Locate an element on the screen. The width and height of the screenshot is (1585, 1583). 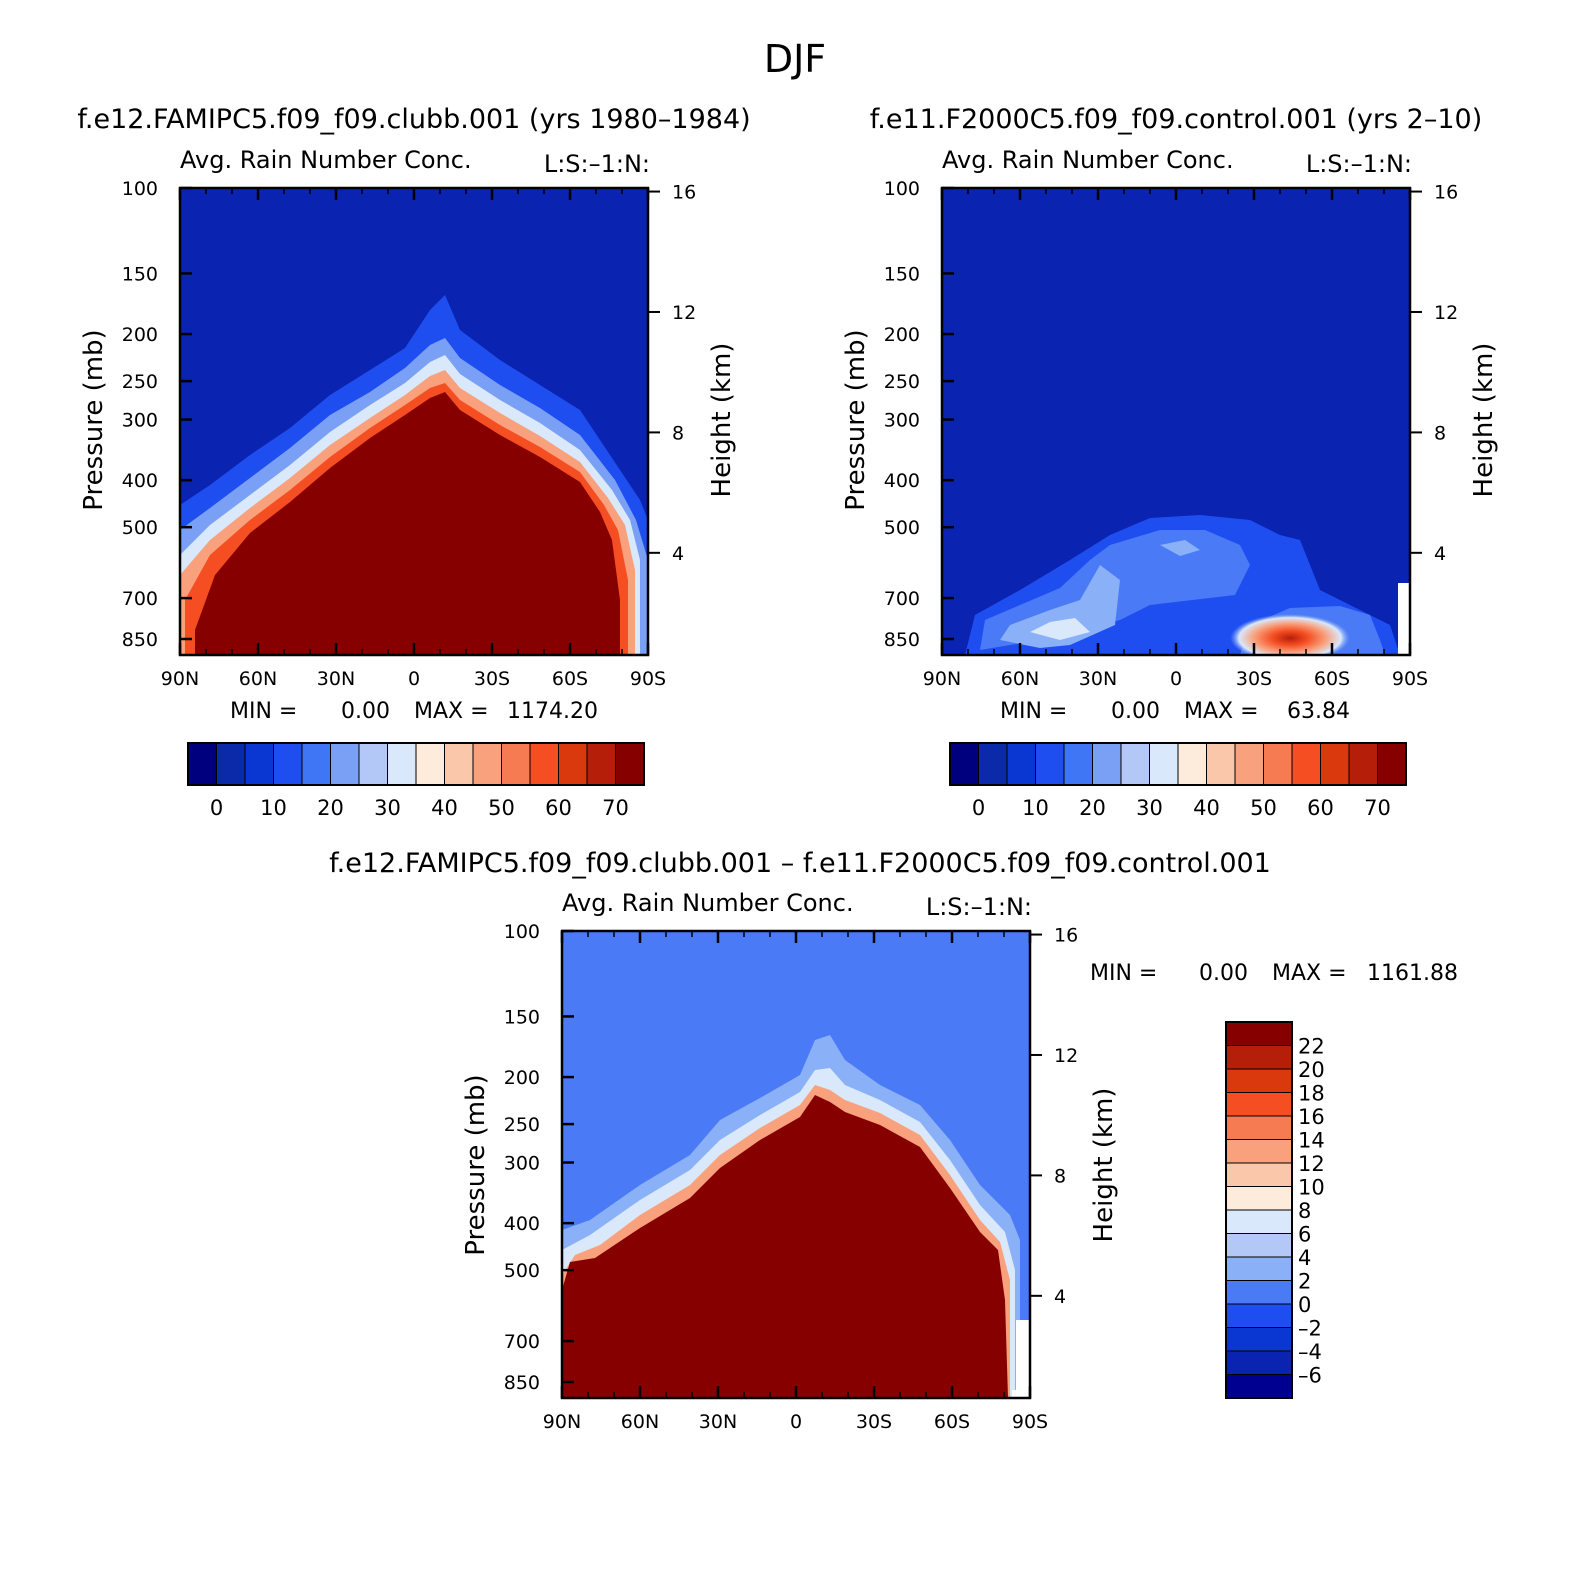
panel-diff-units: L:S:–1:N: is located at coordinates (979, 907).